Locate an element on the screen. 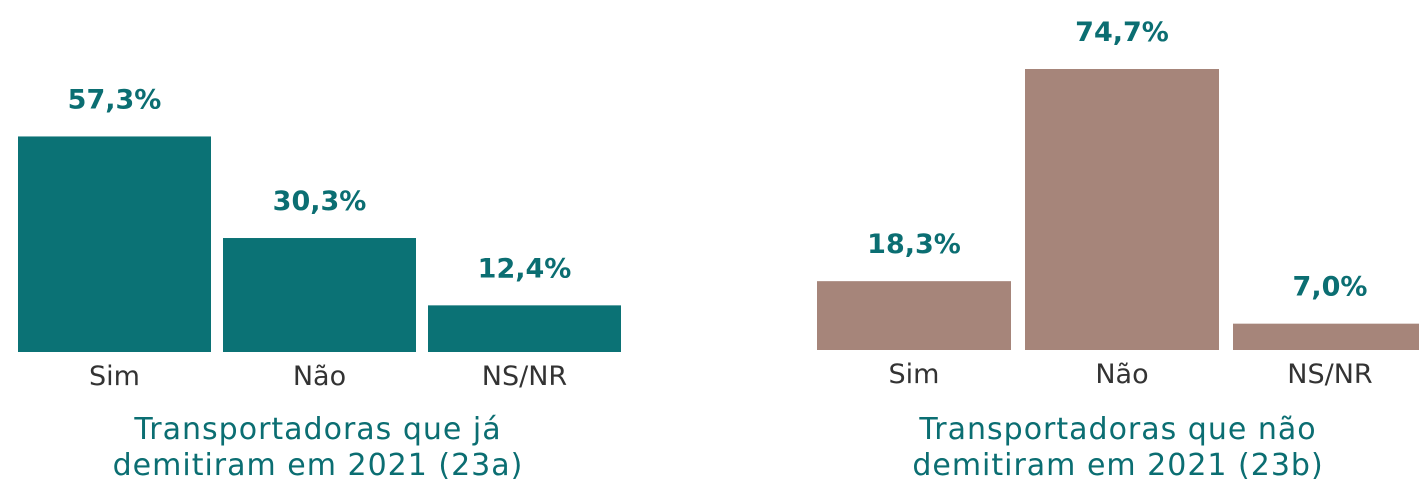  value-label: 74,7% is located at coordinates (1122, 32).